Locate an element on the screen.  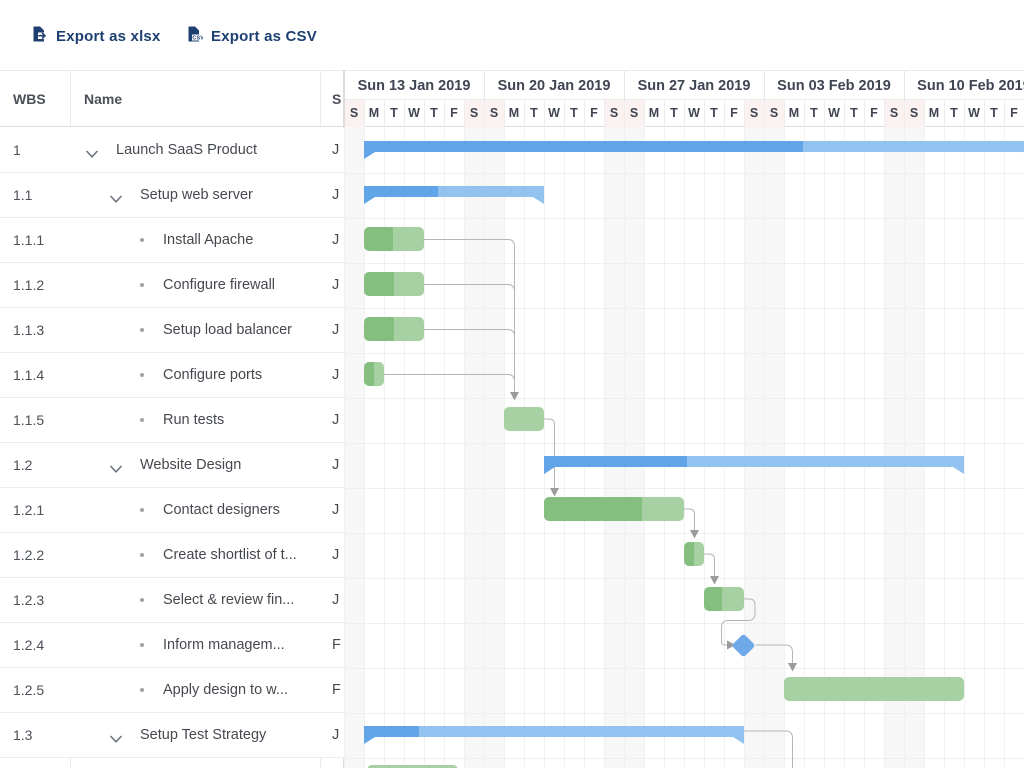
table-row: 1.2.5 Apply design to w... F is located at coordinates (172, 690).